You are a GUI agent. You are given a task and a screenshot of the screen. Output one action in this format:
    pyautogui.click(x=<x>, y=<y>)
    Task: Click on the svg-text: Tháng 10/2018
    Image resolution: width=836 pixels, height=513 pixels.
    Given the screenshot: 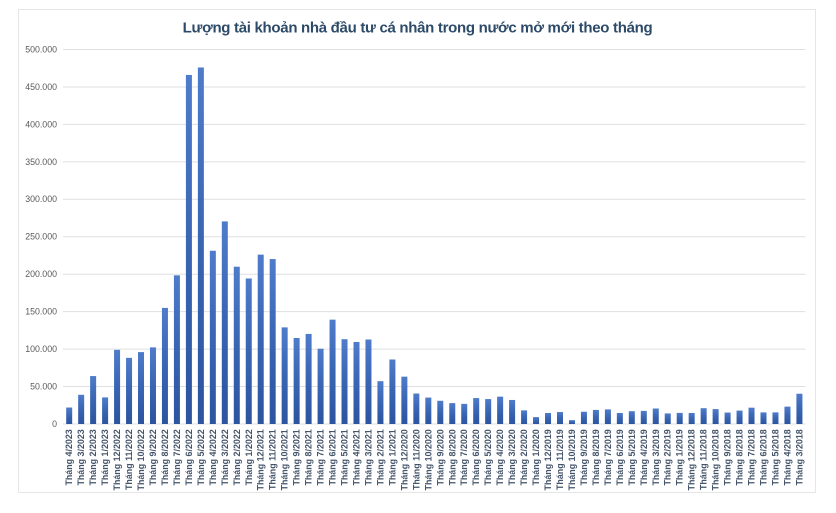 What is the action you would take?
    pyautogui.click(x=716, y=459)
    